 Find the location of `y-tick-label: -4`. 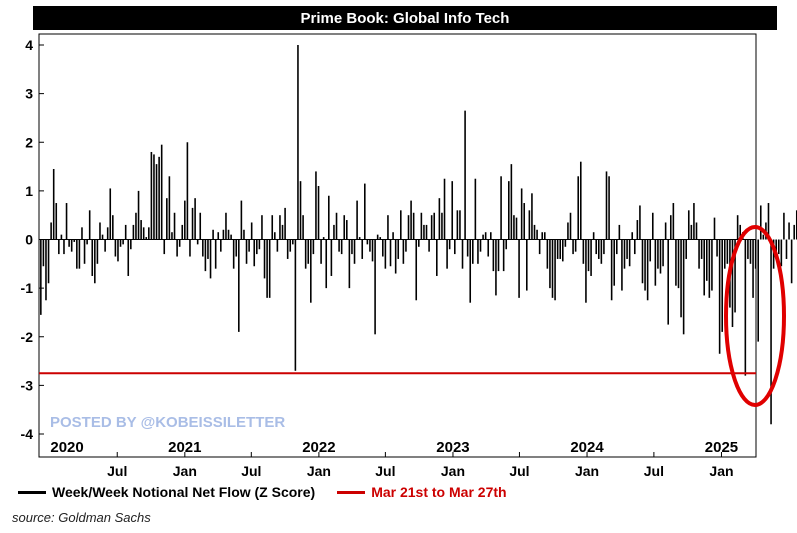

y-tick-label: -4 is located at coordinates (27, 434).